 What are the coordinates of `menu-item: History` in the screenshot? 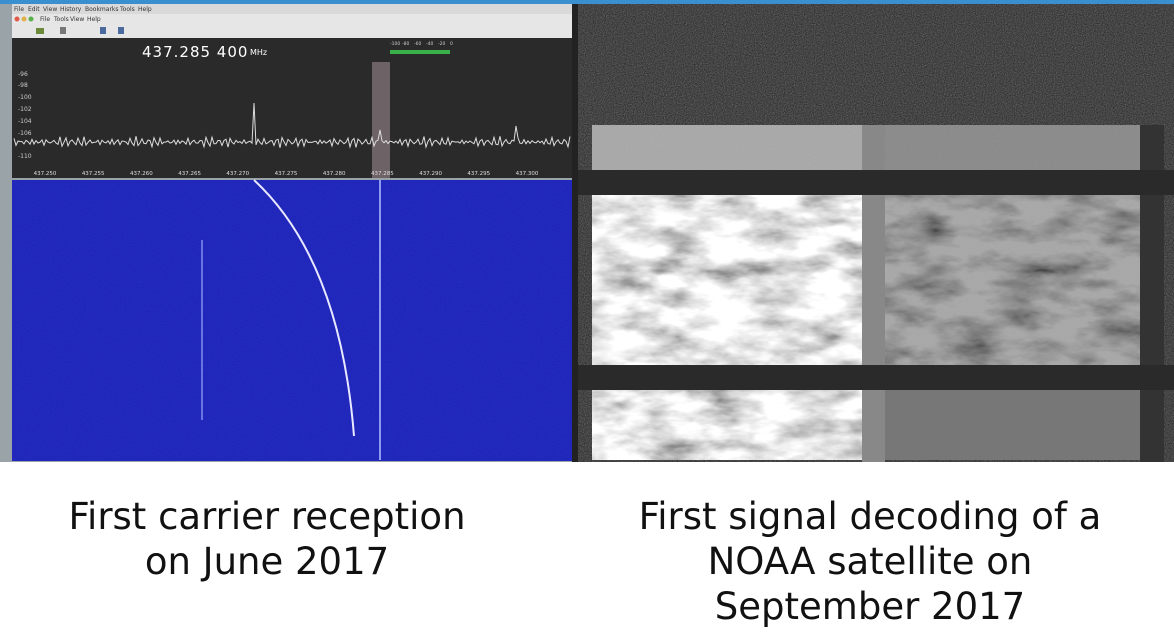 It's located at (71, 9).